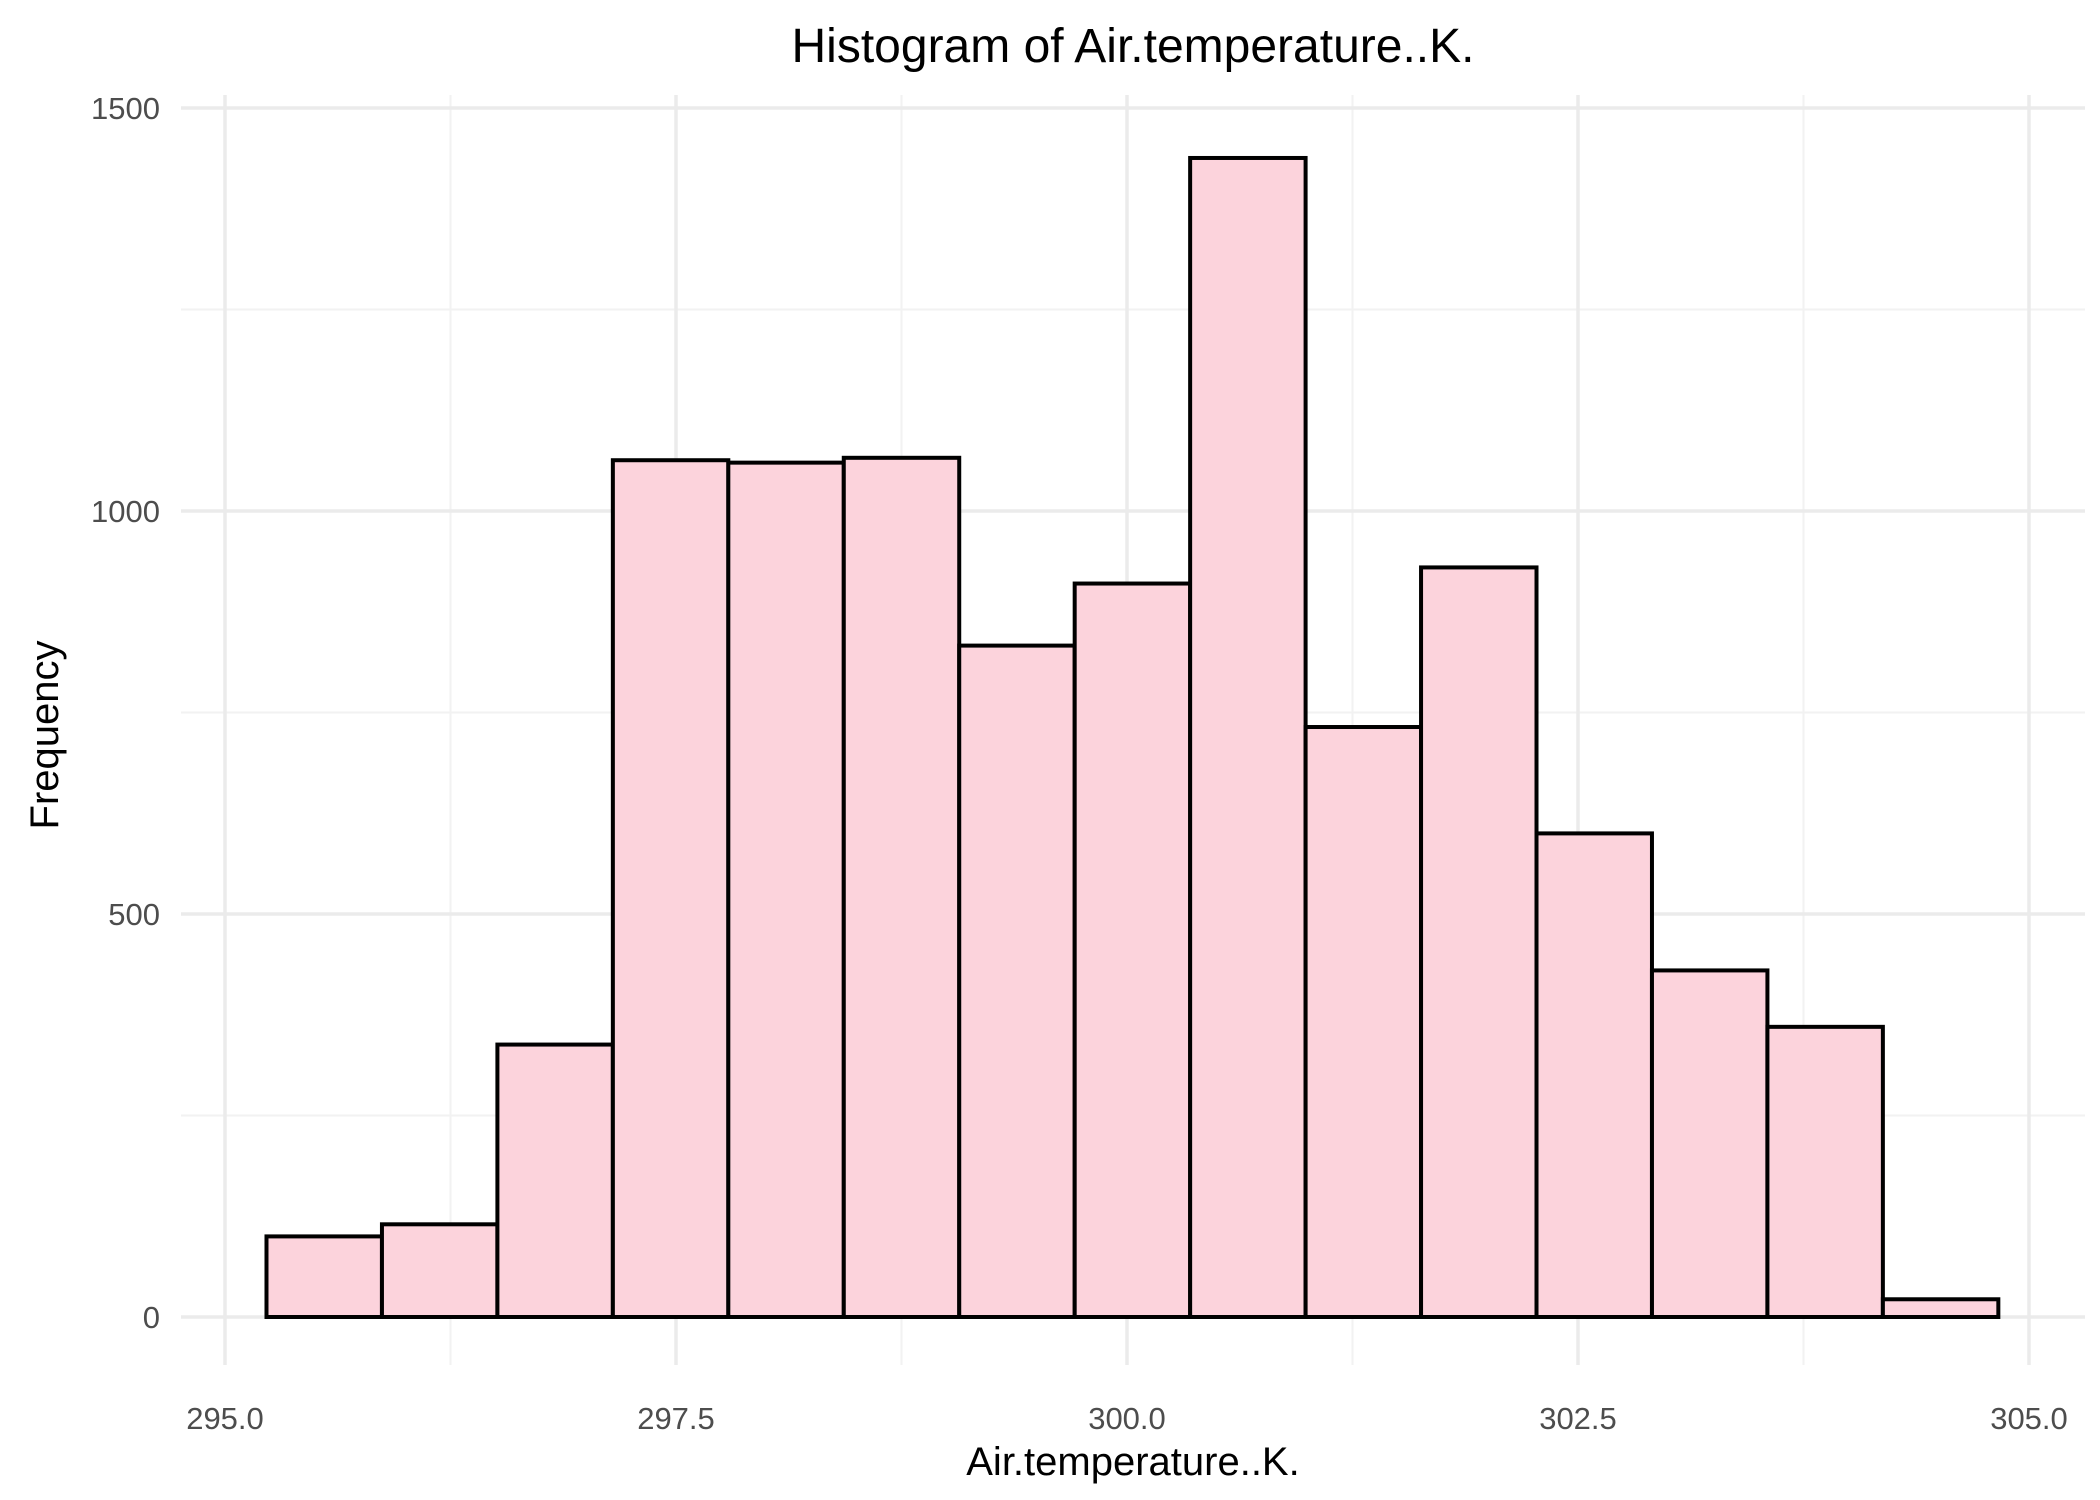  Describe the element at coordinates (125, 108) in the screenshot. I see `y-tick-label: 1500` at that location.